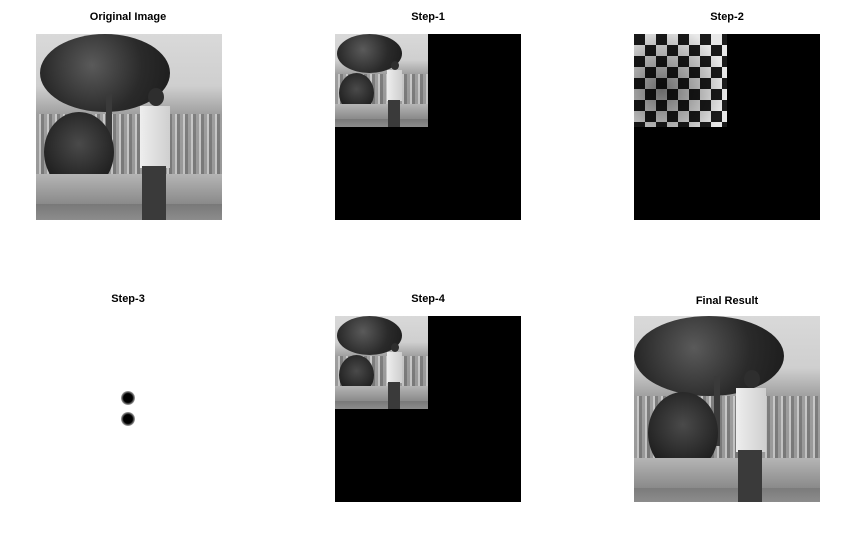 The height and width of the screenshot is (536, 855). What do you see at coordinates (680, 80) in the screenshot?
I see `step-2-shading` at bounding box center [680, 80].